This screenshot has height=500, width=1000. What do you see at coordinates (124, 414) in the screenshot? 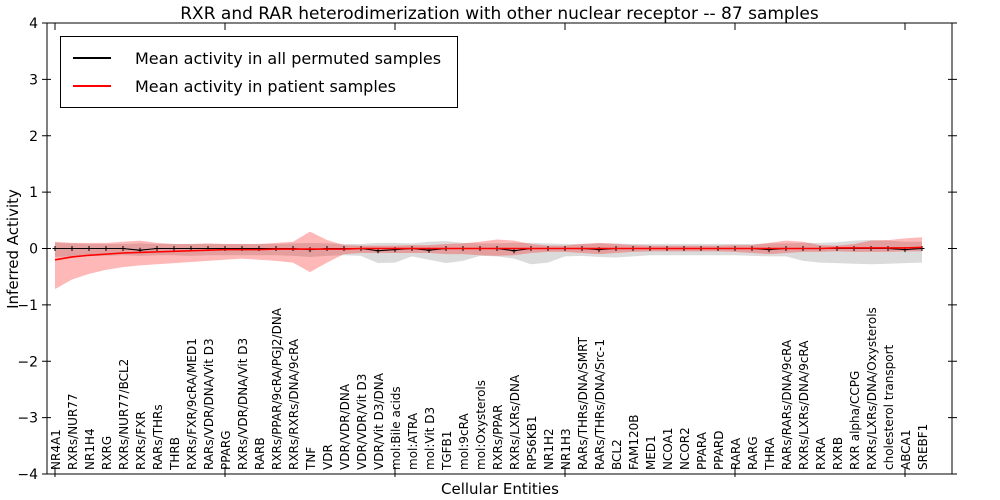
I see `category-label: RXRs/NUR77/BCL2` at bounding box center [124, 414].